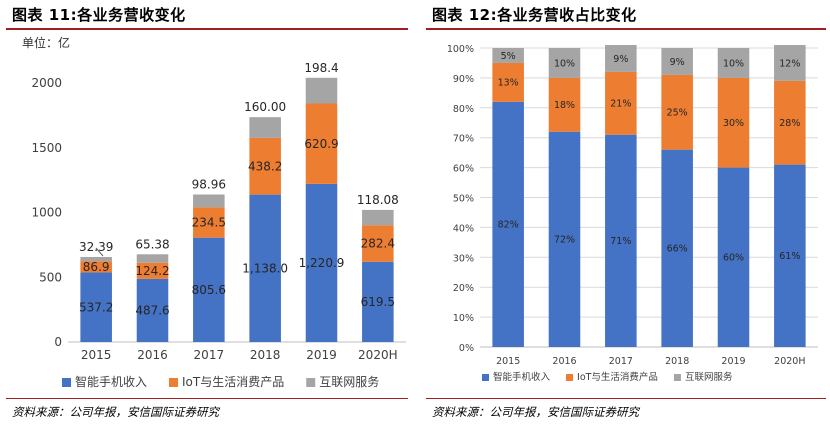 Image resolution: width=830 pixels, height=430 pixels. I want to click on data-label: 1,138.0, so click(265, 269).